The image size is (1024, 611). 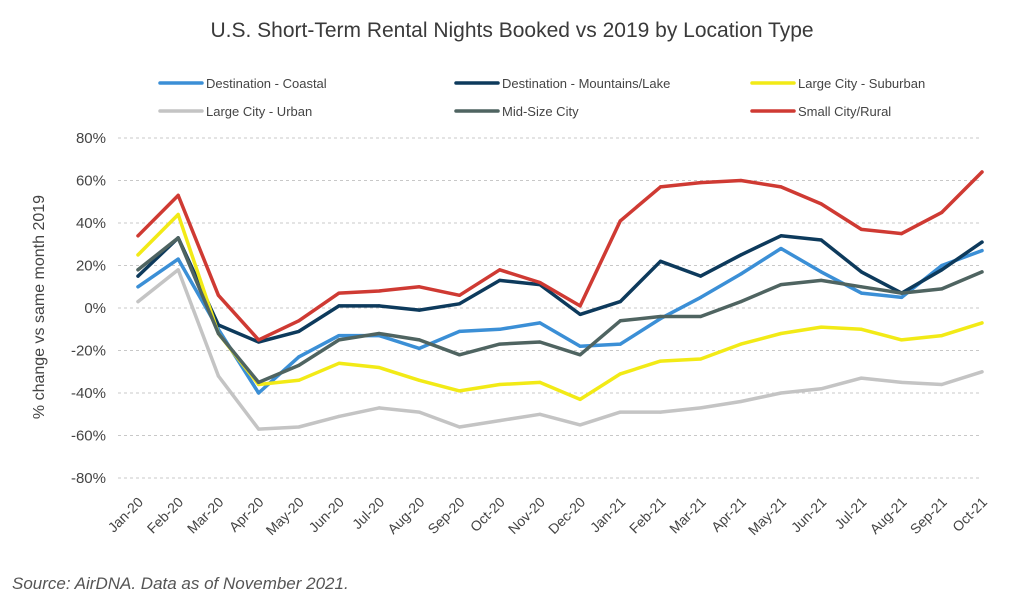 What do you see at coordinates (850, 513) in the screenshot?
I see `x-tick-label: Jul-21` at bounding box center [850, 513].